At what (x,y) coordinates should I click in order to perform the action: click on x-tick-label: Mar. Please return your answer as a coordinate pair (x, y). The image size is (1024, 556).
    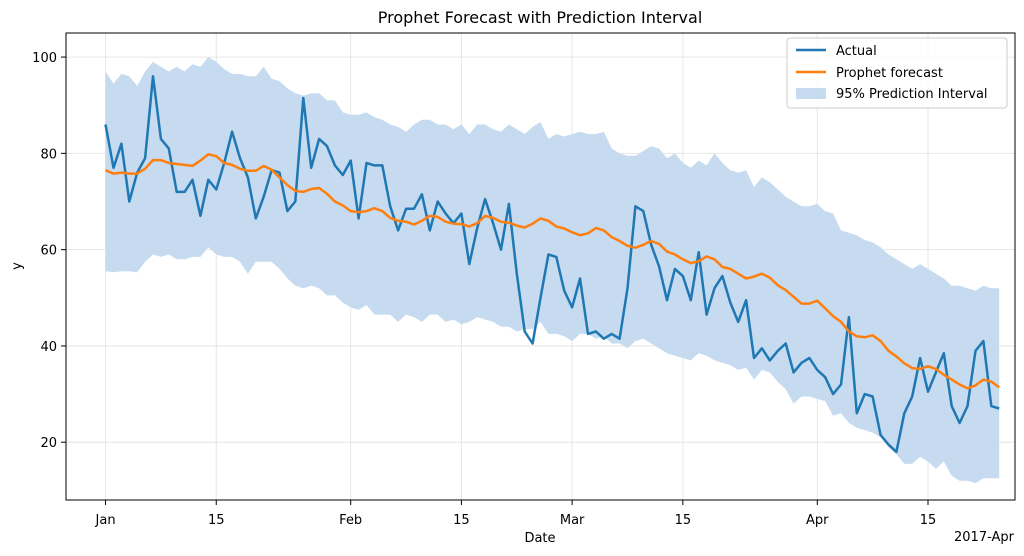
    Looking at the image, I should click on (572, 520).